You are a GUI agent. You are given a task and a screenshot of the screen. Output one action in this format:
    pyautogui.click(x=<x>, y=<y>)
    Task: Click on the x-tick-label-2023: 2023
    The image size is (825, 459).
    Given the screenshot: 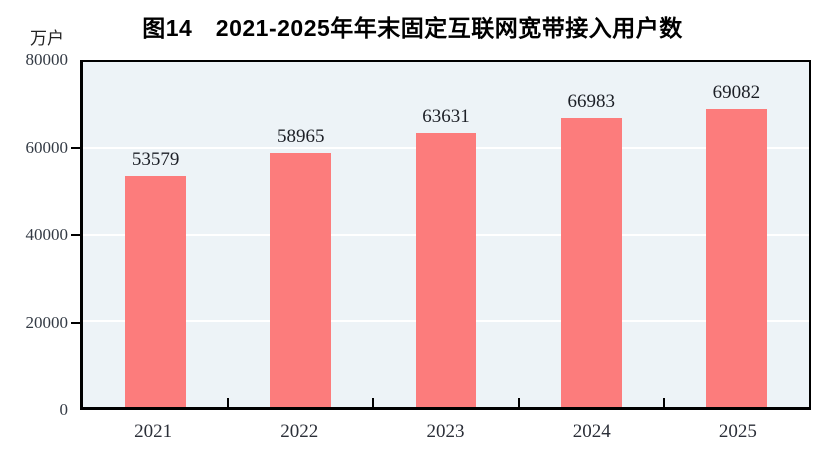 What is the action you would take?
    pyautogui.click(x=445, y=431)
    